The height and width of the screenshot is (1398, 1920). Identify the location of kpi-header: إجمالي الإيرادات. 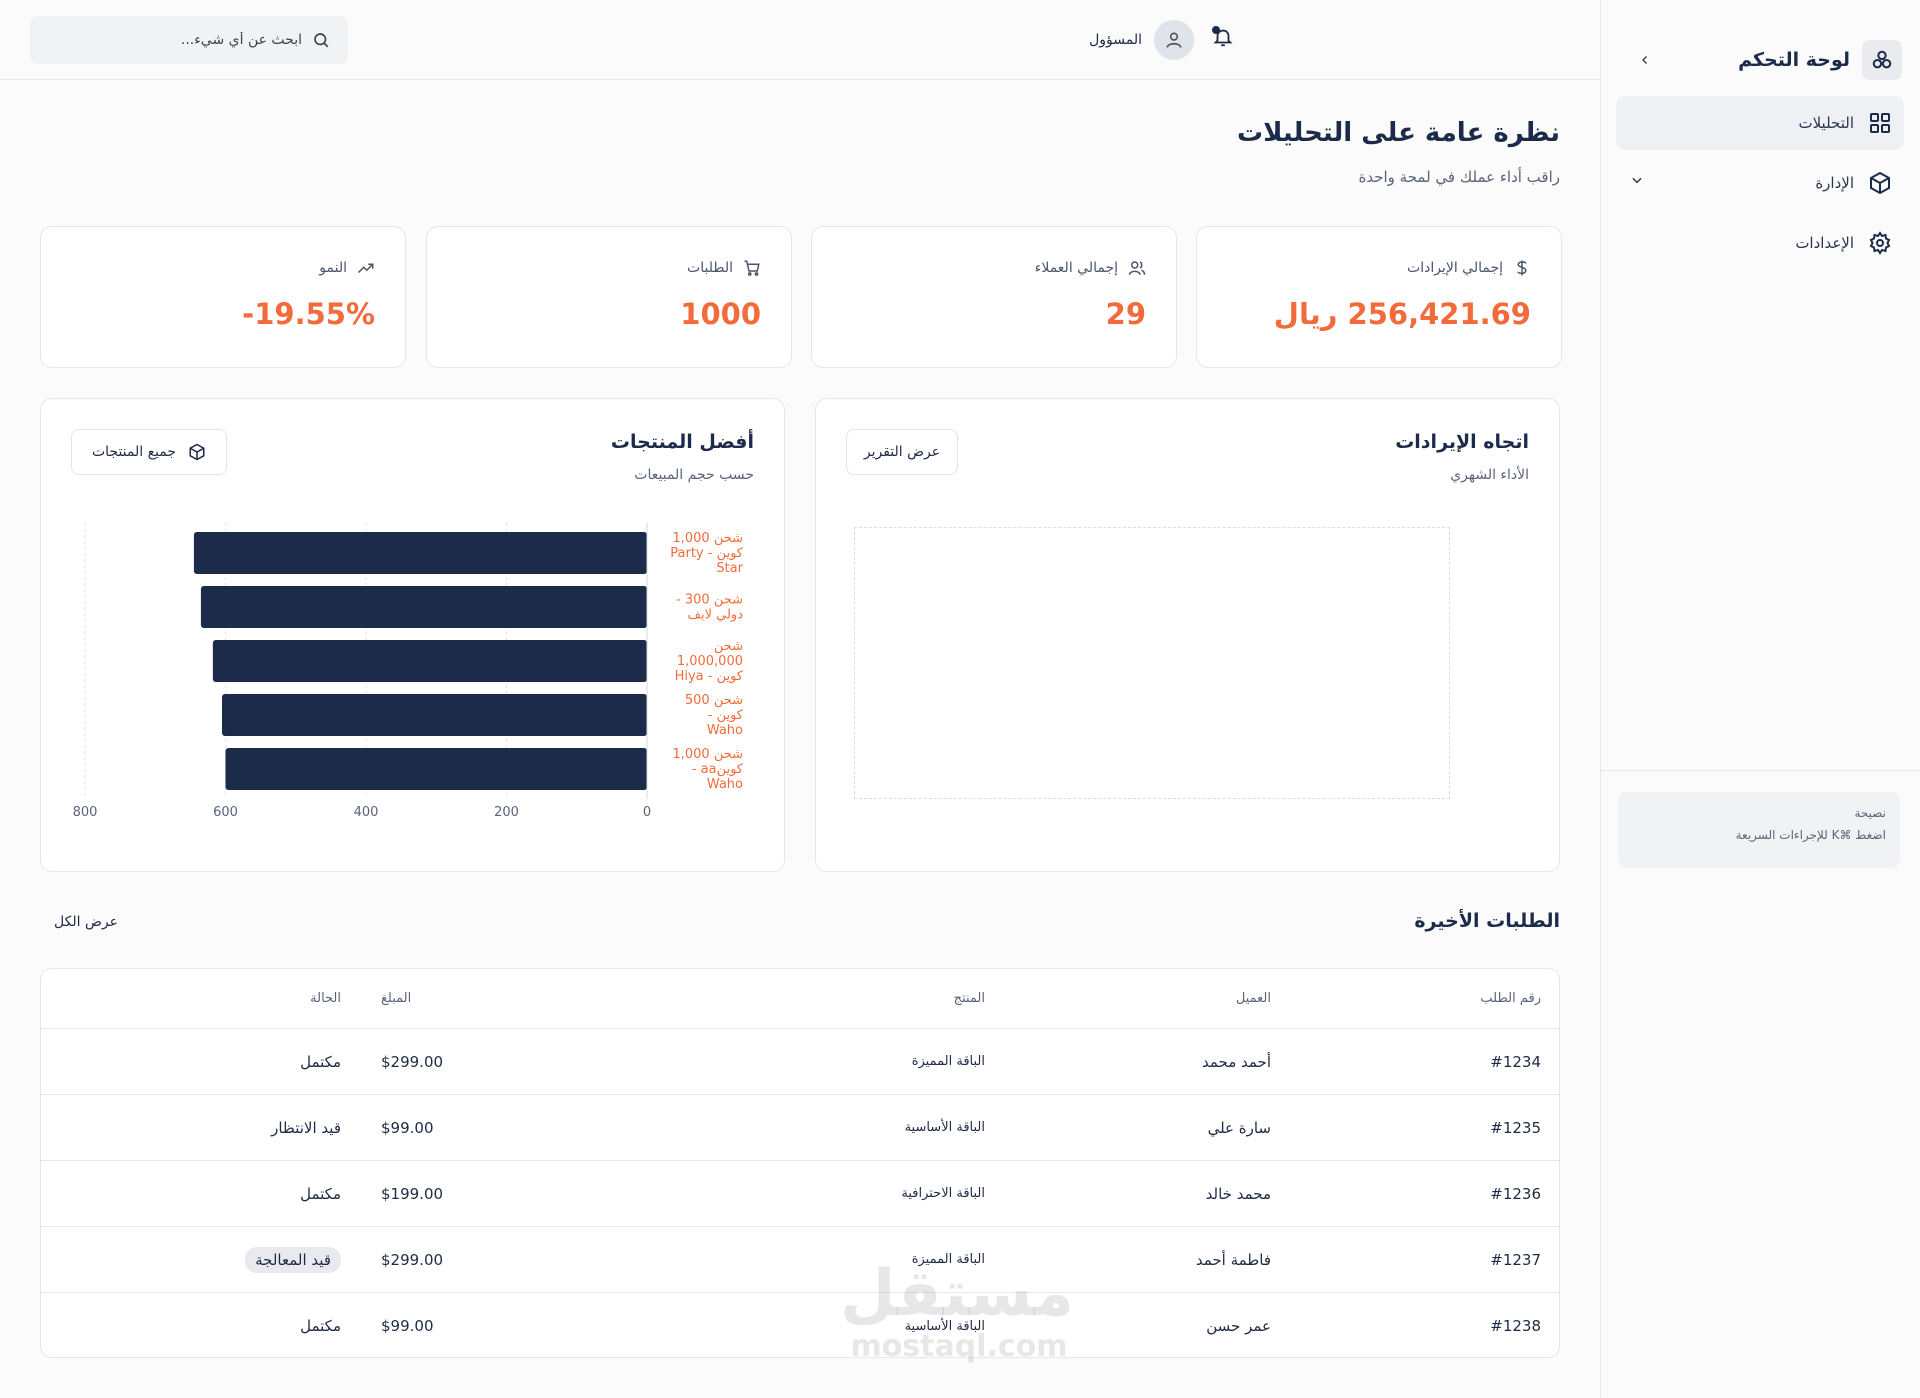
(1469, 268).